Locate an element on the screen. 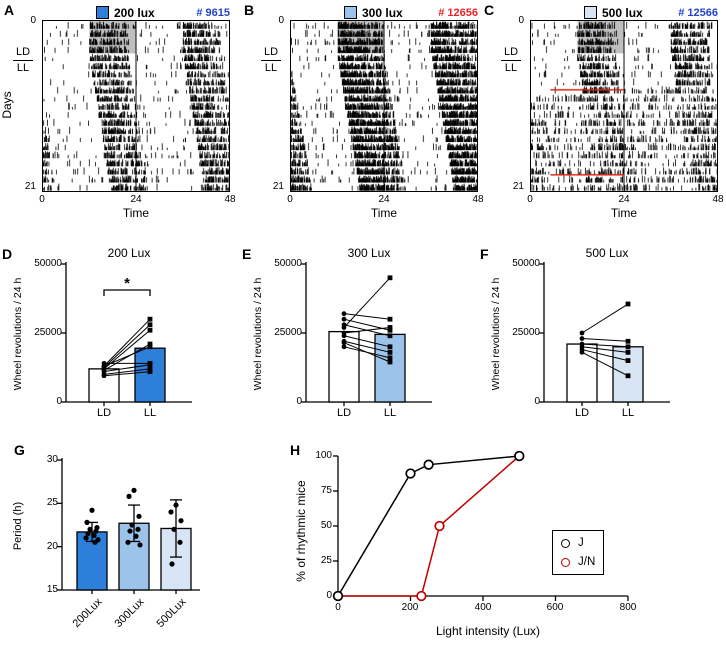 The width and height of the screenshot is (726, 666). panel-letter-B: B is located at coordinates (249, 10).